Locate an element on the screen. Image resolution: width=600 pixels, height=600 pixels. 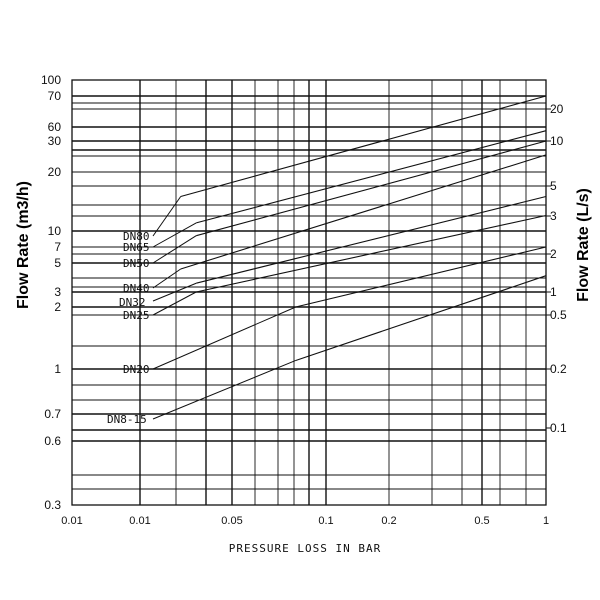
y-tick-label-left: 10 is located at coordinates (55, 231).